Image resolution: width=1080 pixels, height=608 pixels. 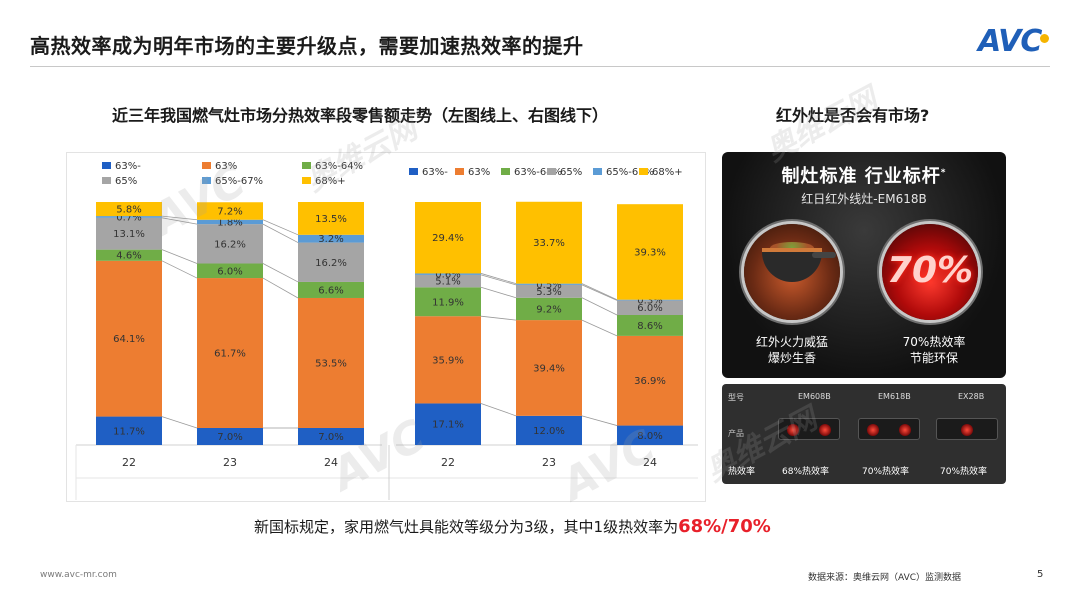 What do you see at coordinates (230, 354) in the screenshot?
I see `data-label: 61.7%` at bounding box center [230, 354].